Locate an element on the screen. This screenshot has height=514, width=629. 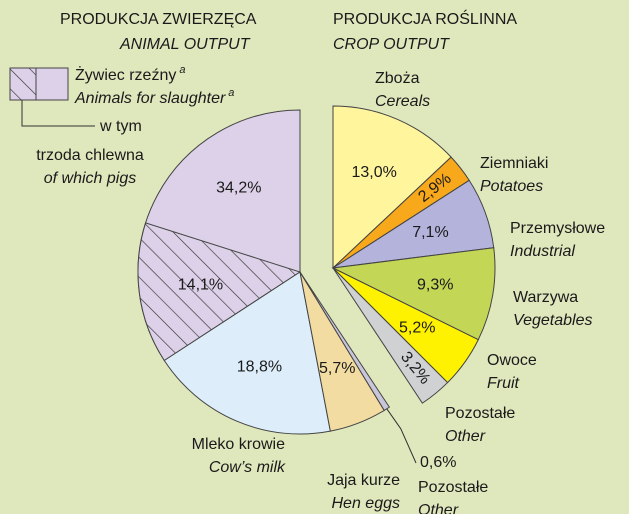
slice-name: Ziemniaki is located at coordinates (514, 163).